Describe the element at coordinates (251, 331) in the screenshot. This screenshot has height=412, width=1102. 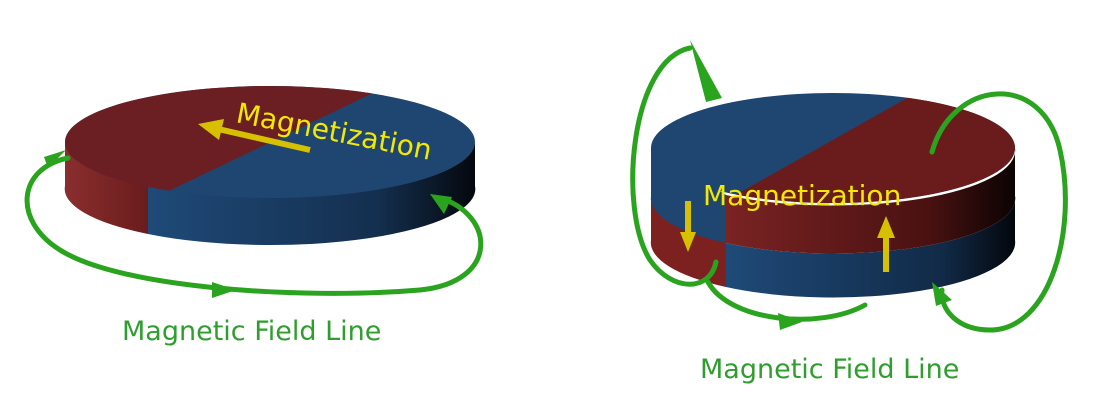
I see `left-field-line-label: Magnetic Field Line` at that location.